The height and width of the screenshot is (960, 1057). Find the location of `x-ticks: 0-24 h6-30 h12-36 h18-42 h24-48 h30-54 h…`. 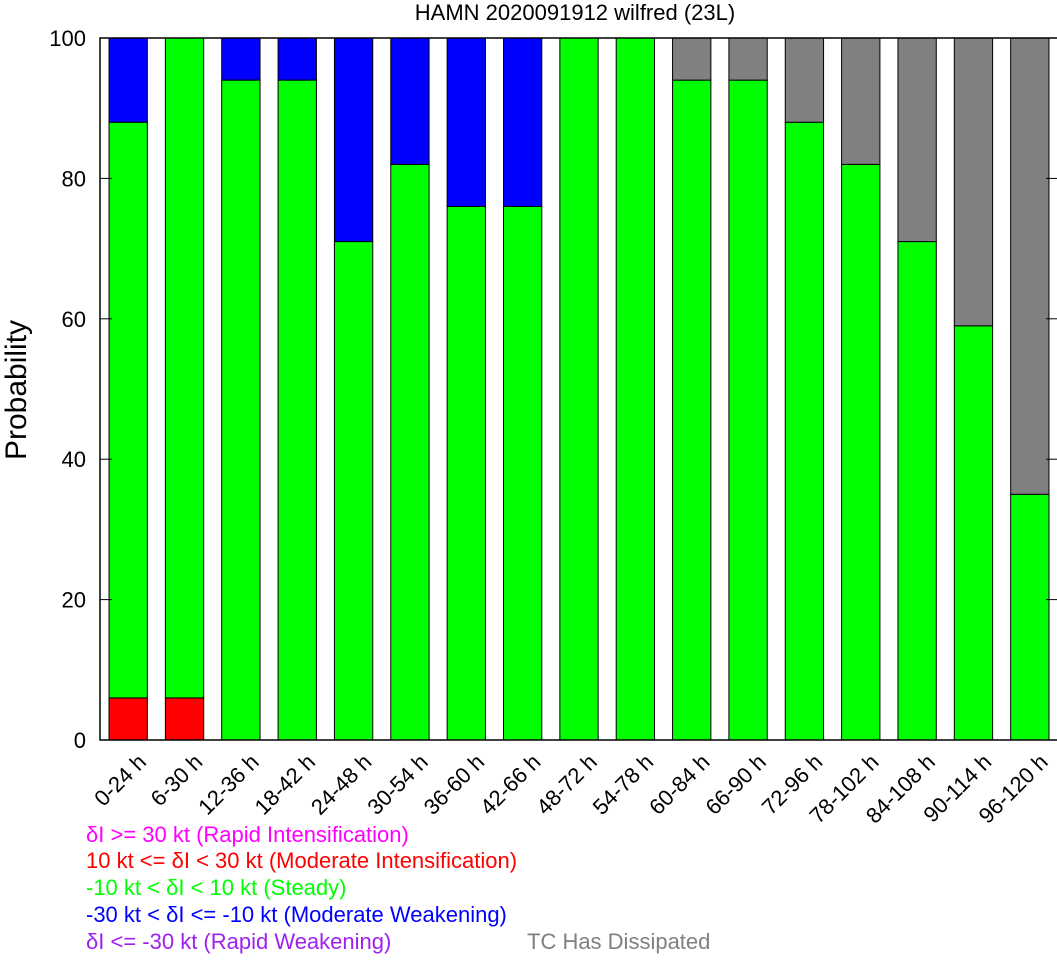

x-ticks: 0-24 h6-30 h12-36 h18-42 h24-48 h30-54 h… is located at coordinates (570, 788).